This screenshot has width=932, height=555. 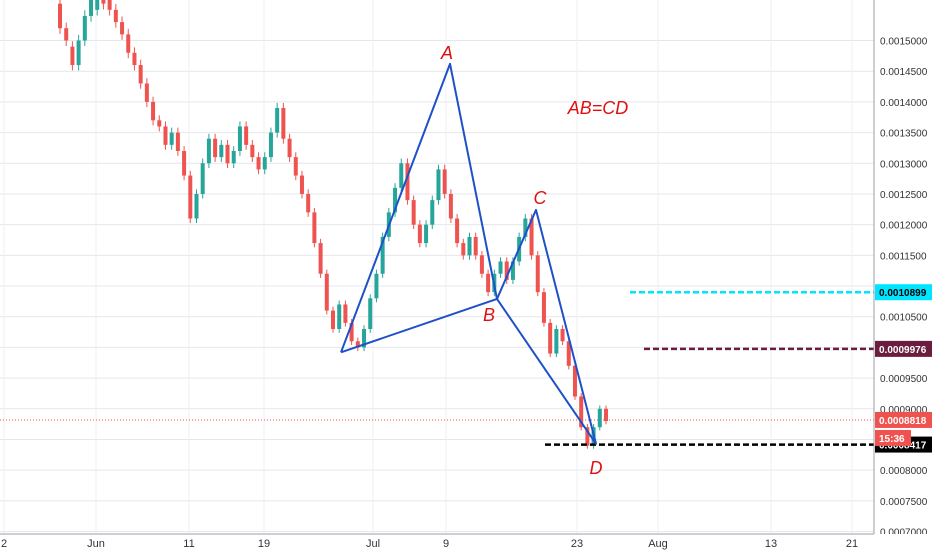 I want to click on countdown-badge-bg, so click(x=893, y=437).